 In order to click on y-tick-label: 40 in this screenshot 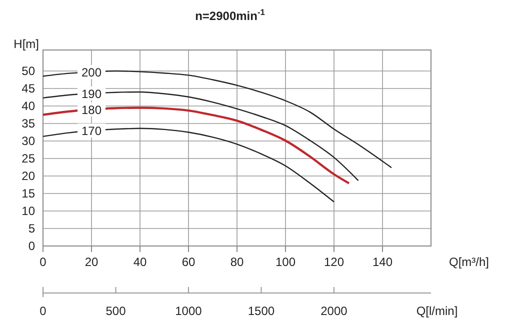, I will do `click(29, 106)`.